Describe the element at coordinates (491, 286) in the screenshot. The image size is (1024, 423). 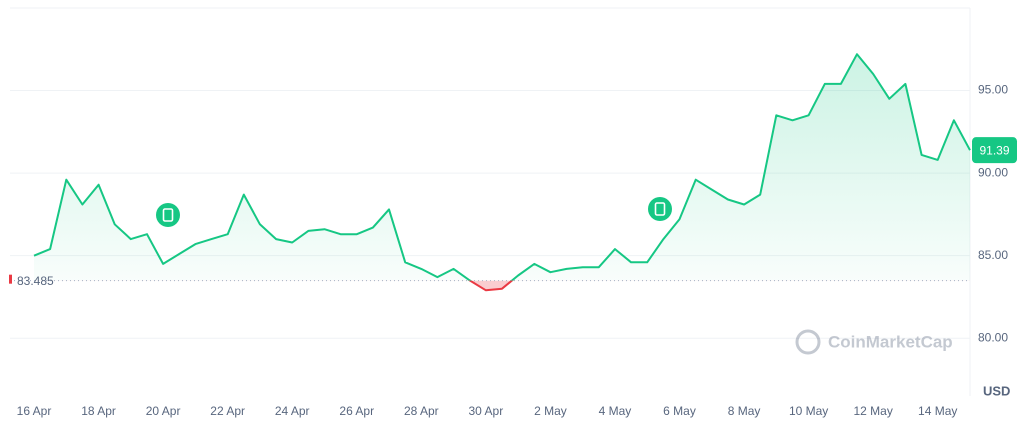
I see `price-line-below` at that location.